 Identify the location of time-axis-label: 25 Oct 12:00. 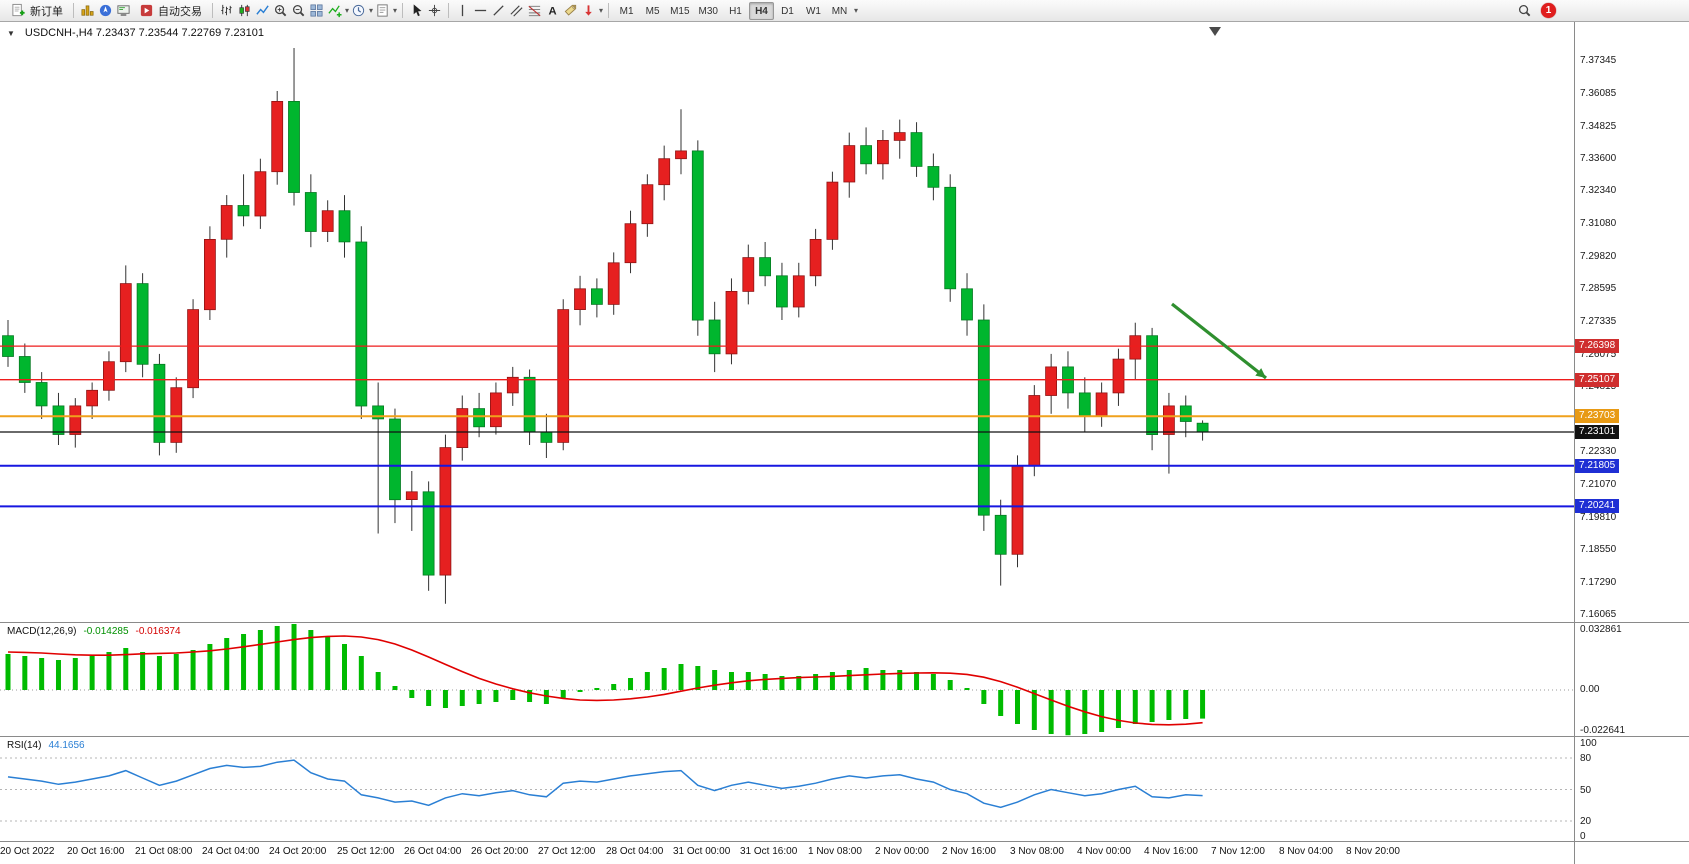
(366, 851).